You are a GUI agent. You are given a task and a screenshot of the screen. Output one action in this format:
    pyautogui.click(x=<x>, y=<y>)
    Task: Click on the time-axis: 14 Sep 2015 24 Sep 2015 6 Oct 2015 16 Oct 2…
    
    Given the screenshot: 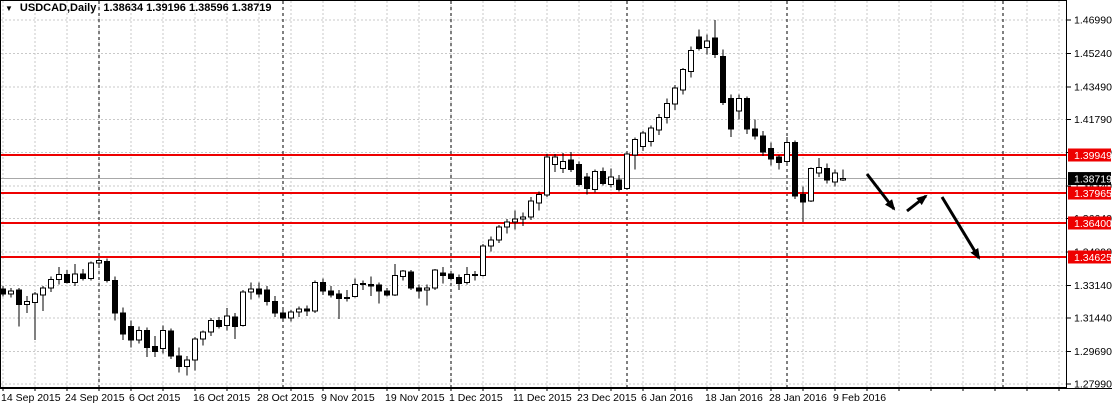 What is the action you would take?
    pyautogui.click(x=530, y=396)
    